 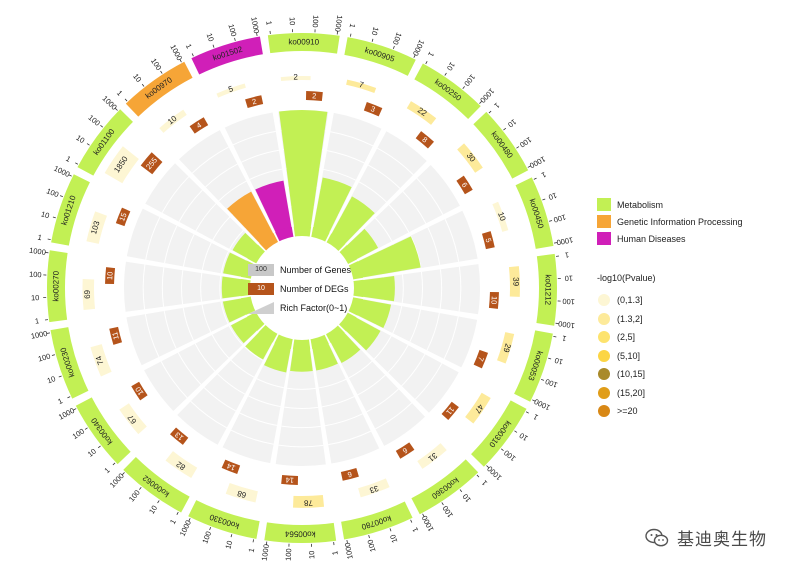 I want to click on pvalue-label: (5,10], so click(x=629, y=355).